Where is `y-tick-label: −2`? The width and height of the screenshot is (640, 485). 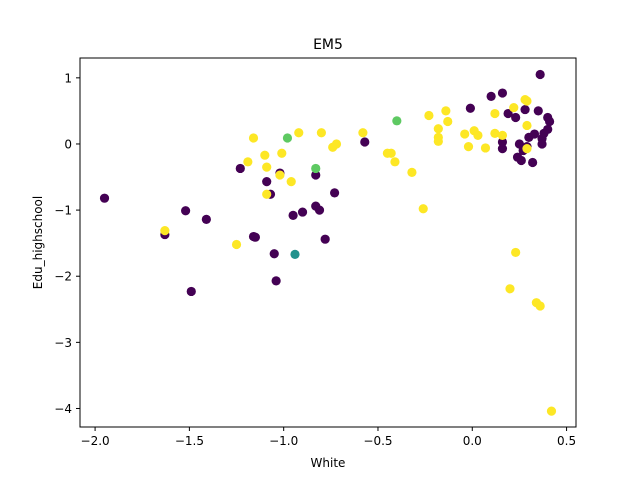 y-tick-label: −2 is located at coordinates (63, 277).